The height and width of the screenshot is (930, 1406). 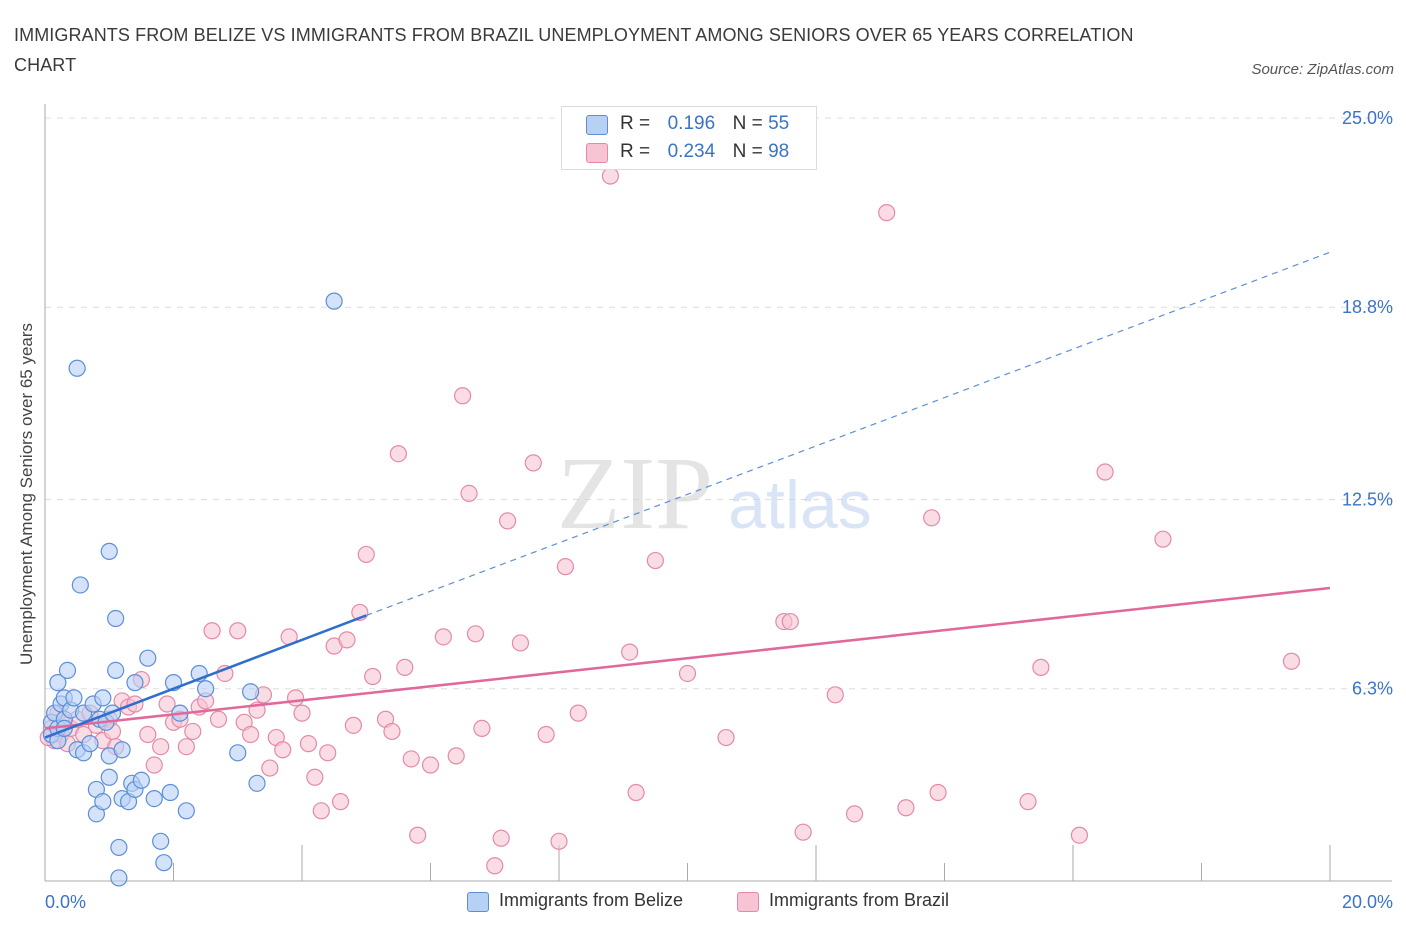 I want to click on y-tick-label: 6.3%, so click(x=1372, y=689).